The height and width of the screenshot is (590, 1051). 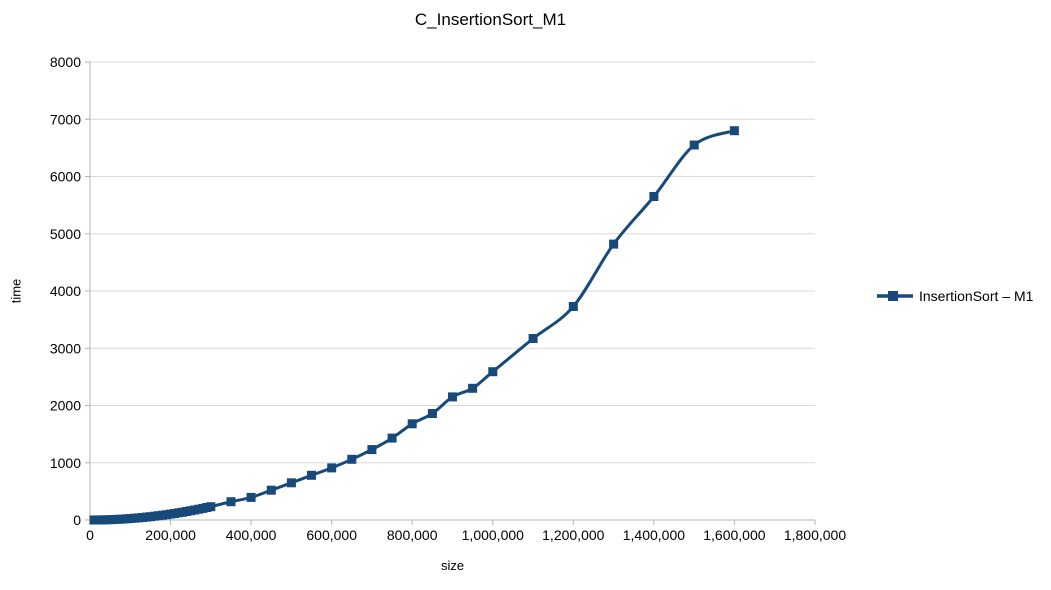 I want to click on x-tick-label: 1,000,000, so click(x=493, y=535).